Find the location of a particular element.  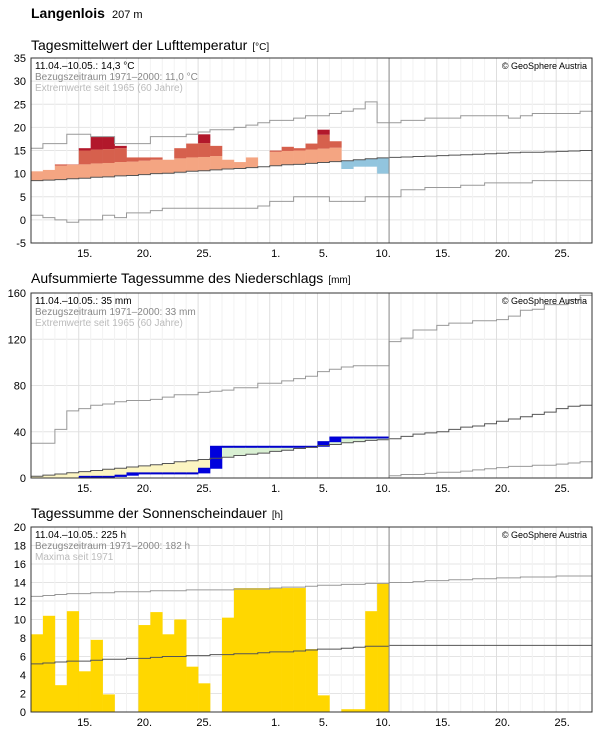

y-tick-label: 35 is located at coordinates (20, 59).